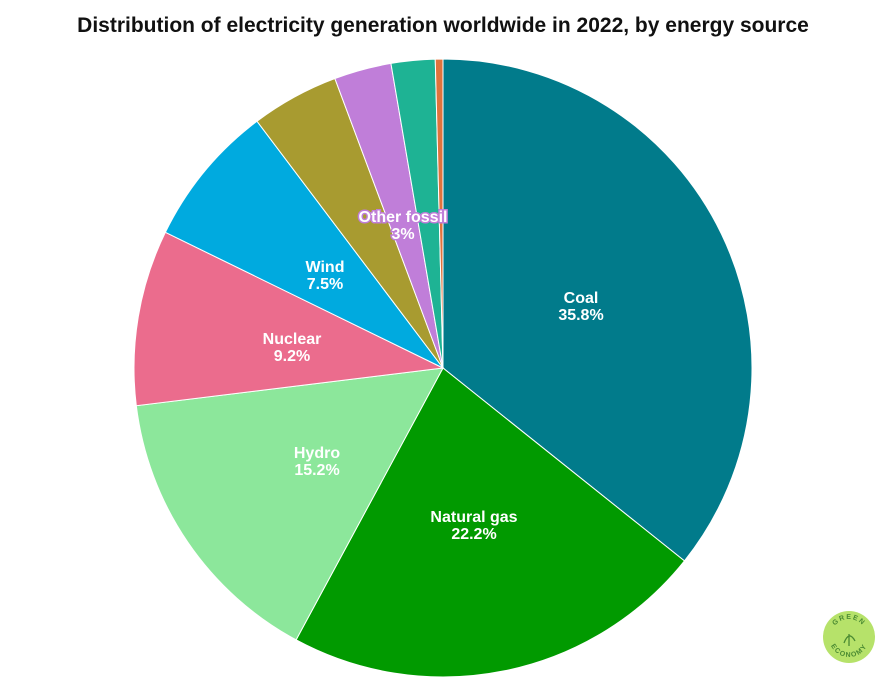 The height and width of the screenshot is (685, 886). Describe the element at coordinates (402, 234) in the screenshot. I see `slice-value-other-fossil: 3%` at that location.